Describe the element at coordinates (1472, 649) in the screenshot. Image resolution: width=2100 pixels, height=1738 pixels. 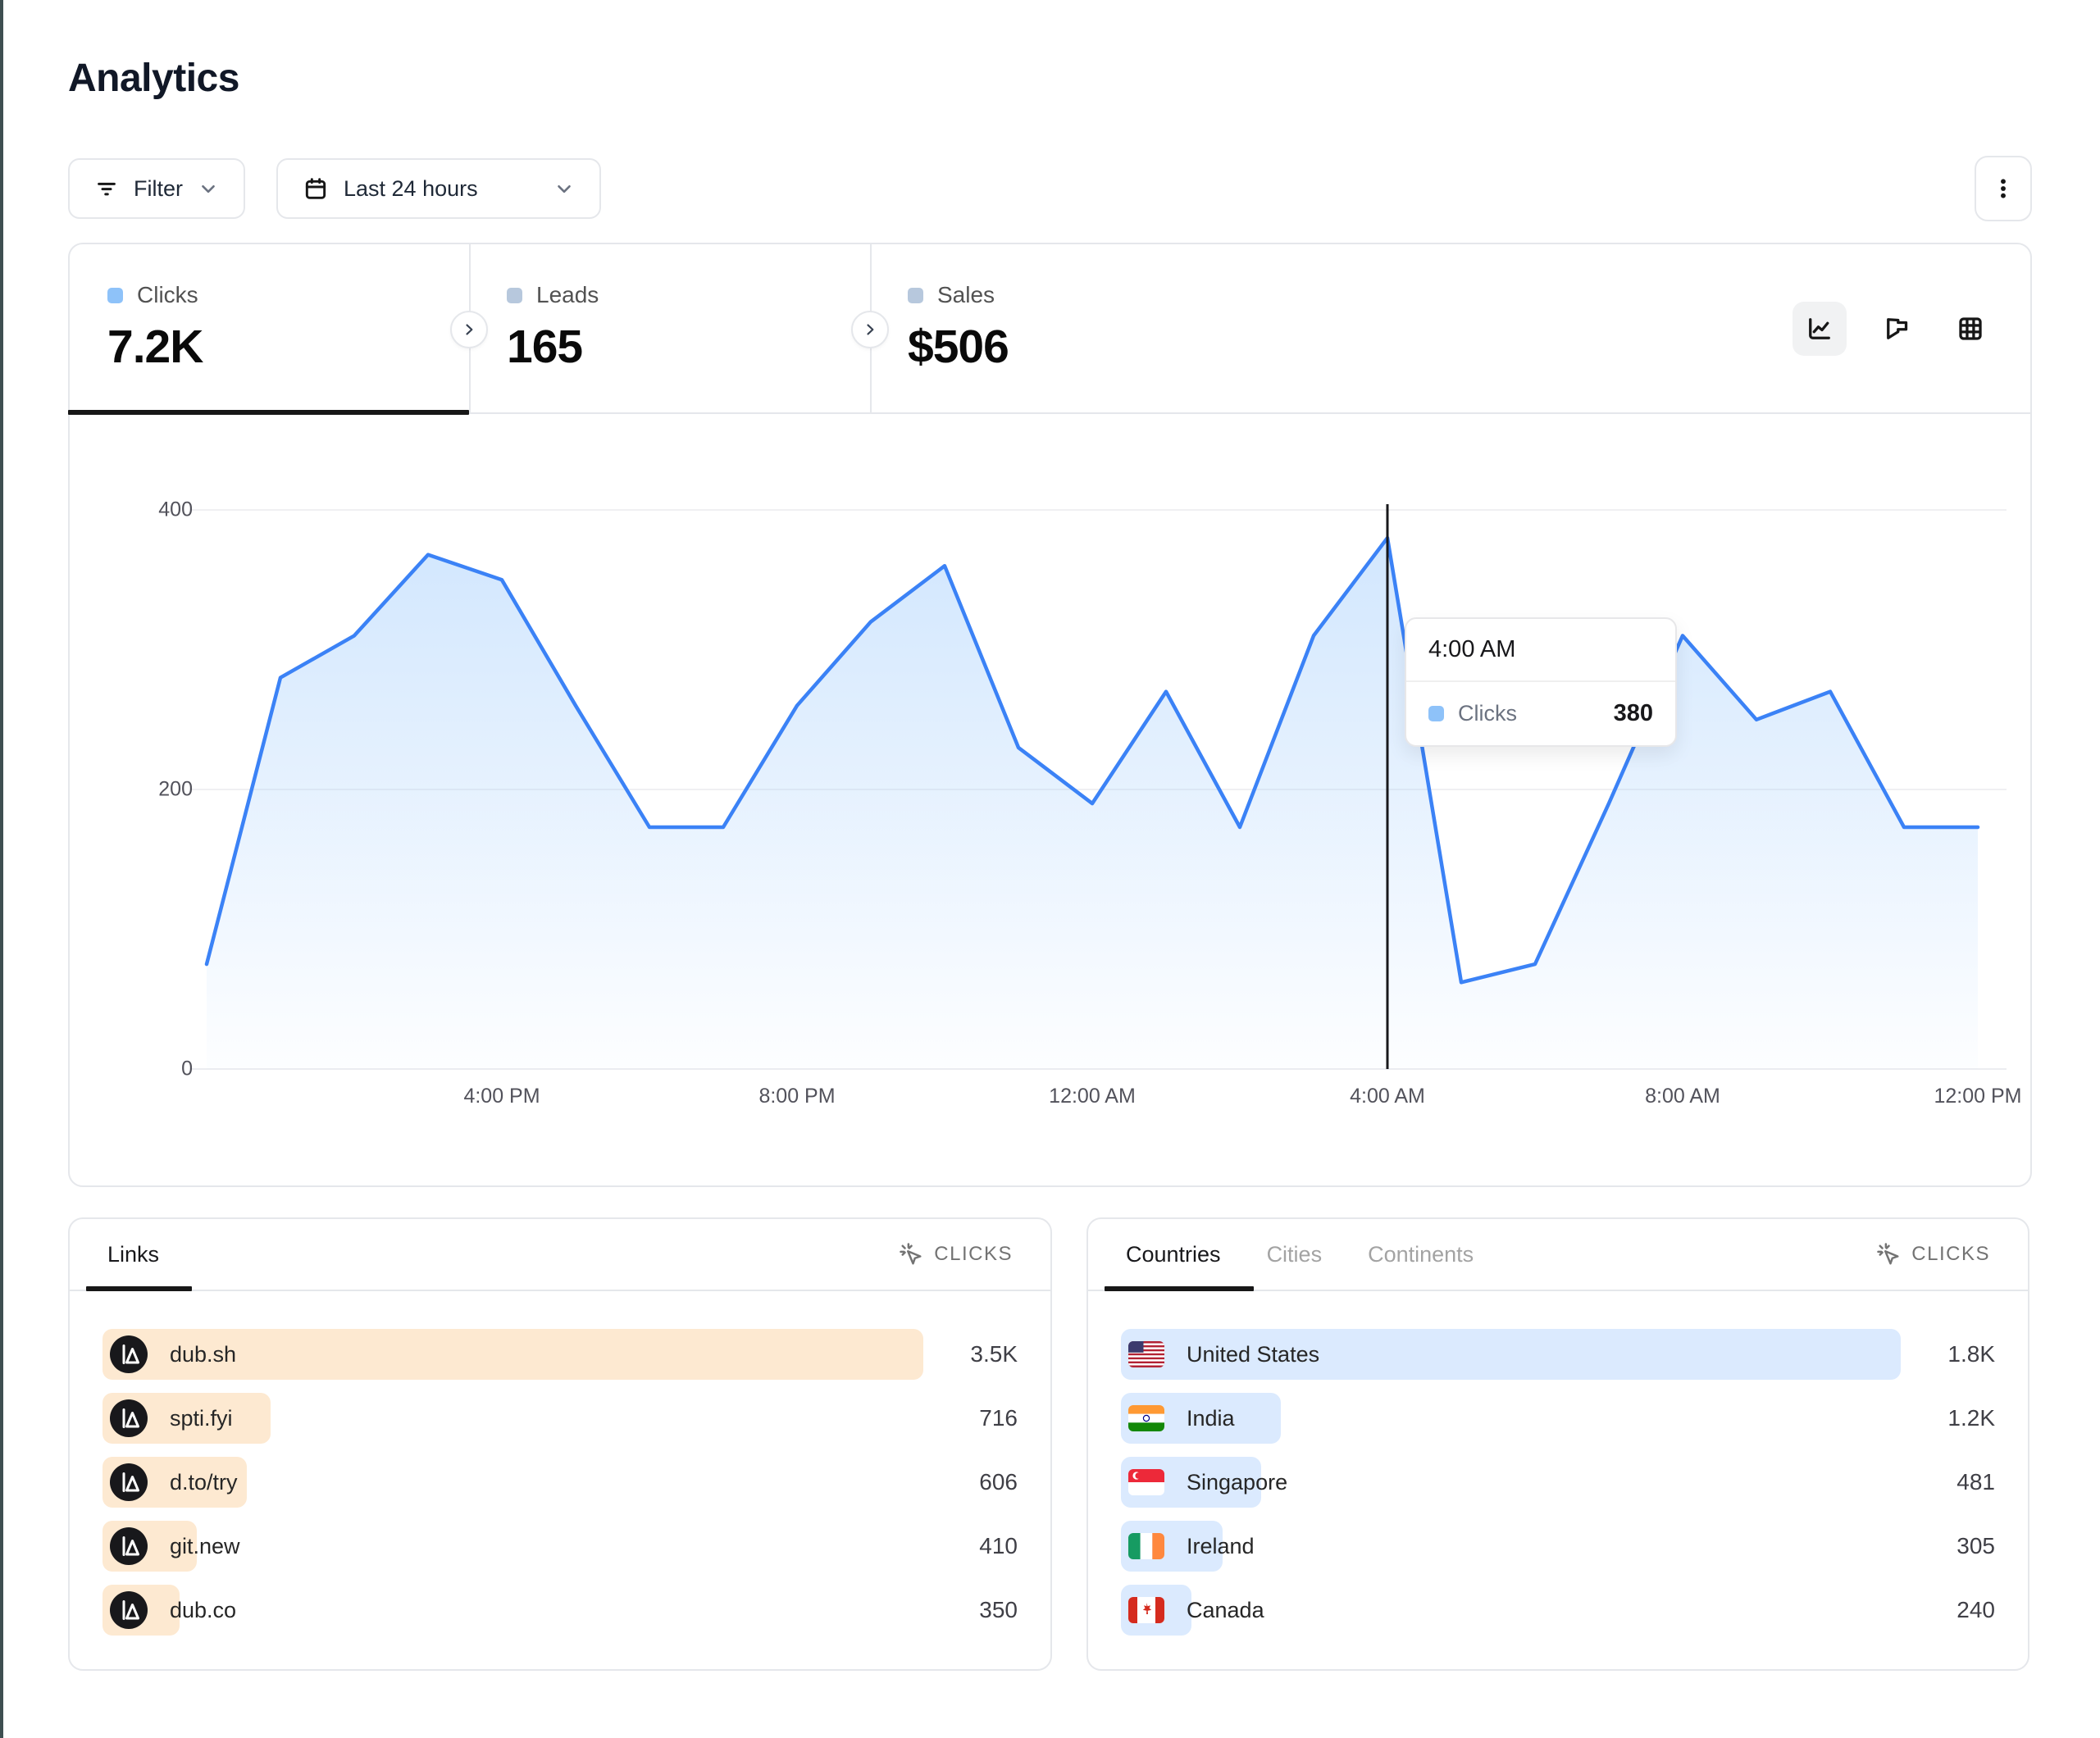
I see `tooltip-time: 4:00 AM` at that location.